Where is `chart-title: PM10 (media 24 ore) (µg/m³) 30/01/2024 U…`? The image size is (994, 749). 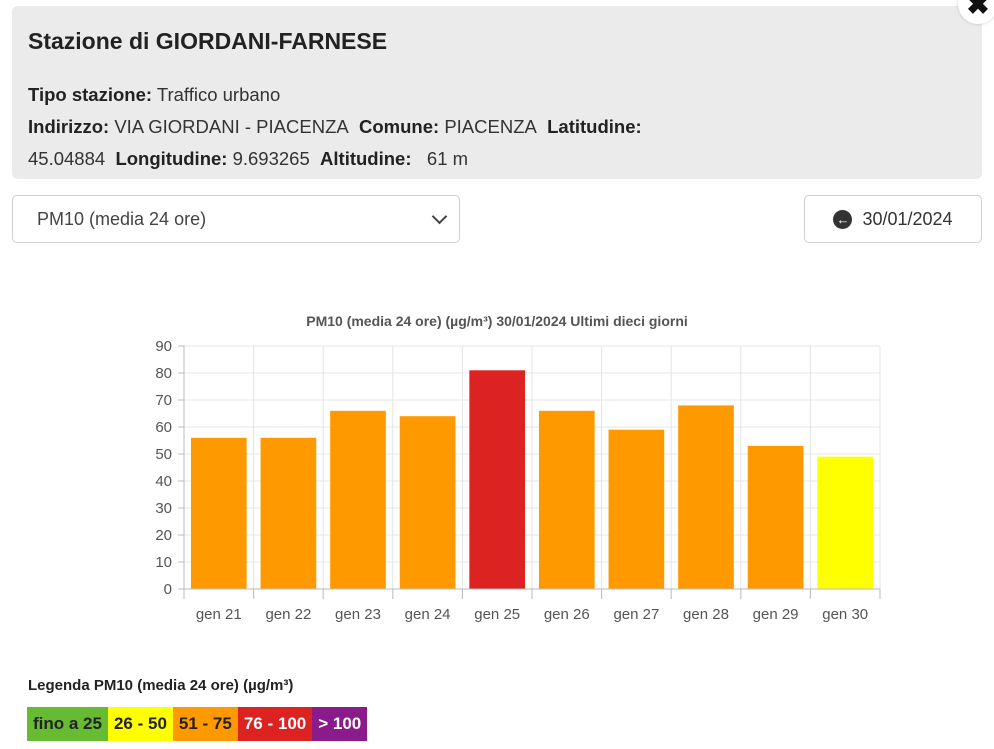 chart-title: PM10 (media 24 ore) (µg/m³) 30/01/2024 U… is located at coordinates (497, 321).